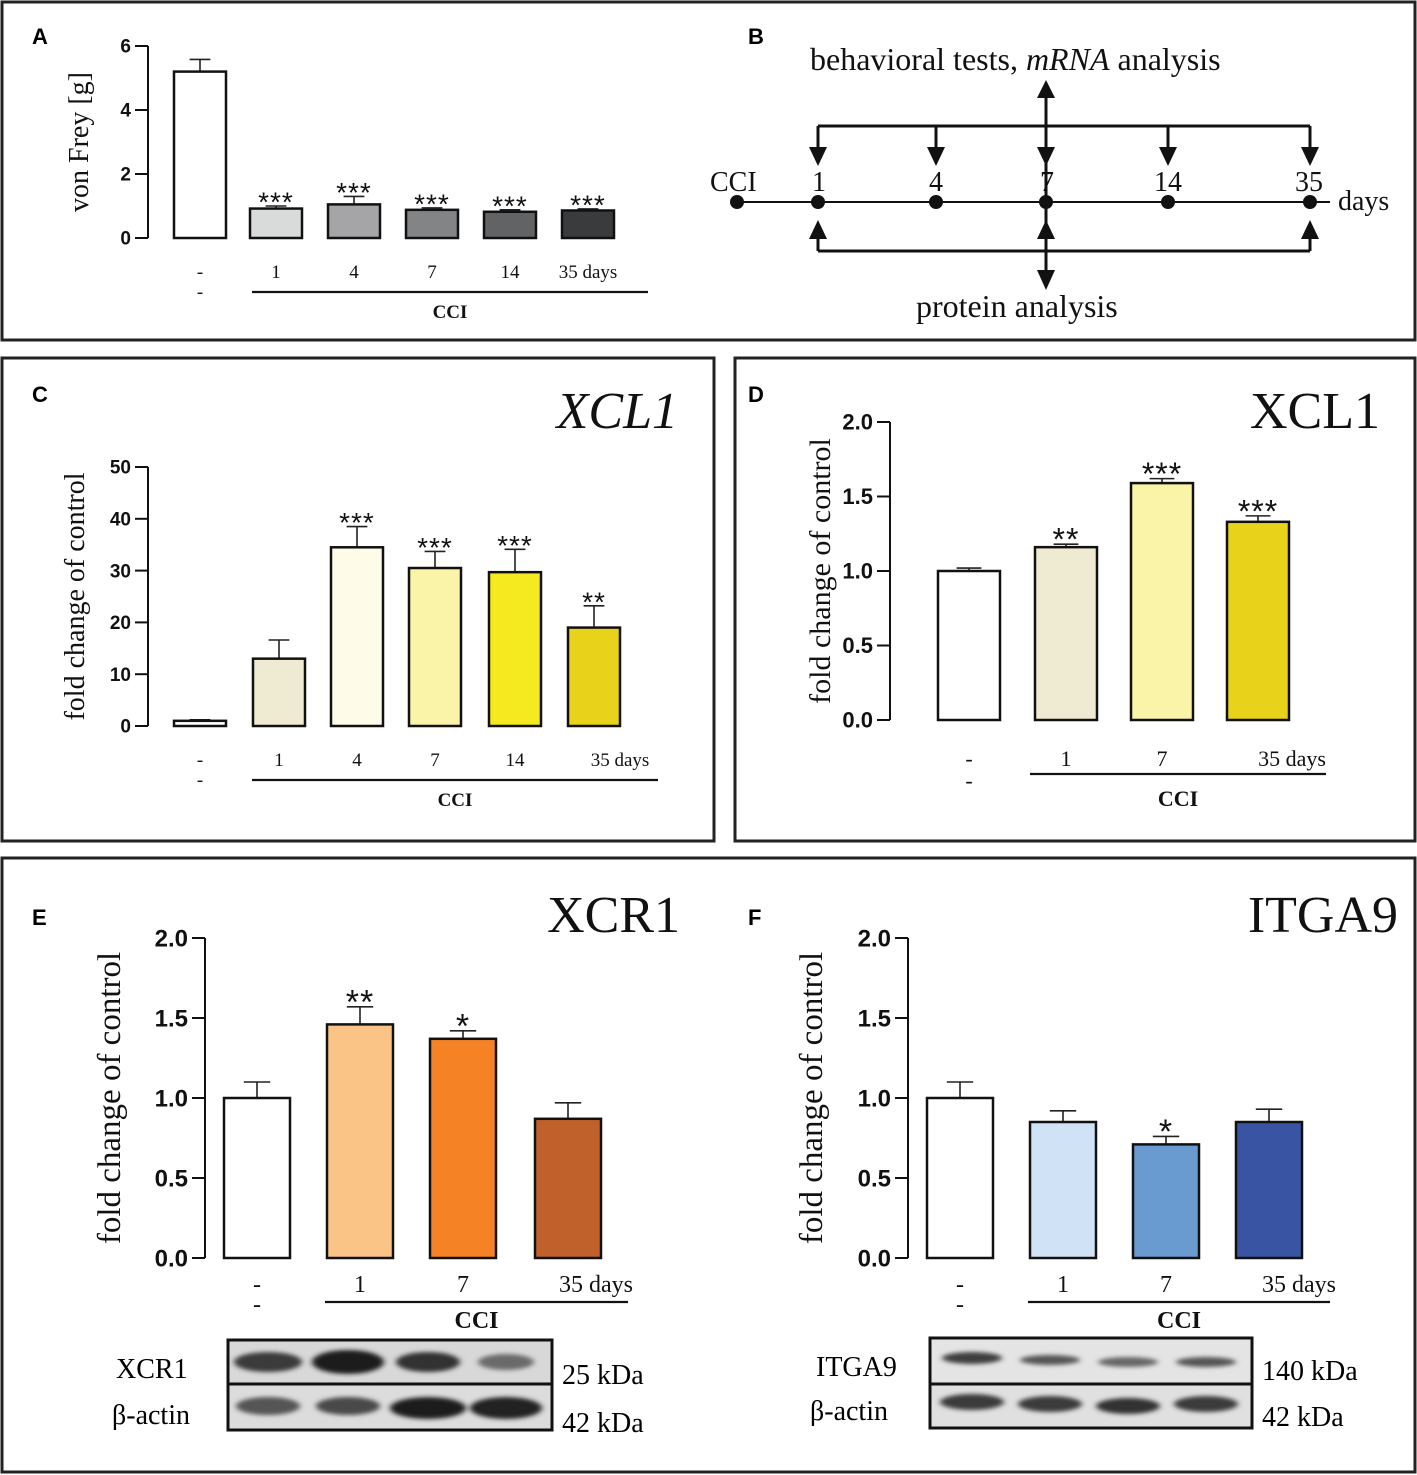 Image resolution: width=1417 pixels, height=1475 pixels. I want to click on blot-e-size-actin: 42 kDa, so click(603, 1423).